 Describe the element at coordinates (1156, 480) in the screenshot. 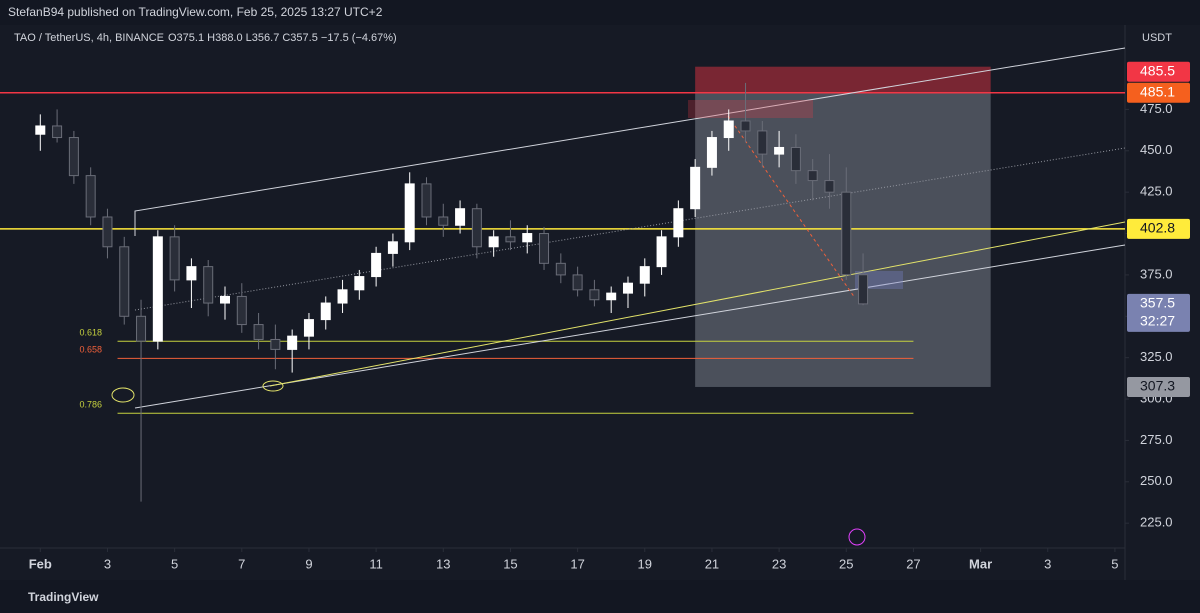

I see `y-tick-label: 250.0` at that location.